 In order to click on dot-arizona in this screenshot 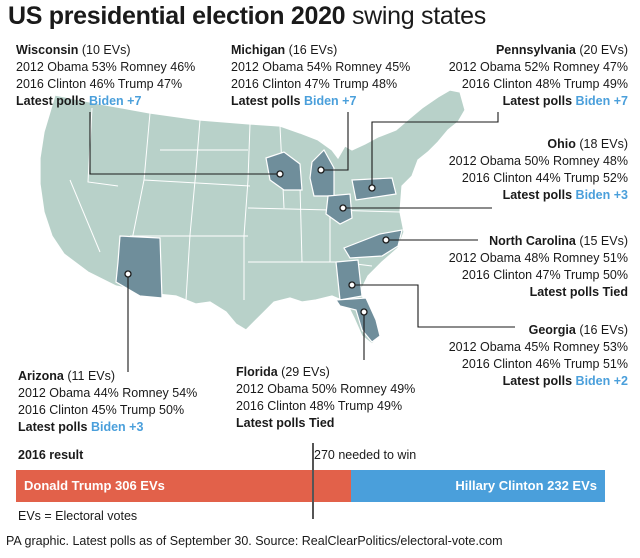, I will do `click(128, 274)`.